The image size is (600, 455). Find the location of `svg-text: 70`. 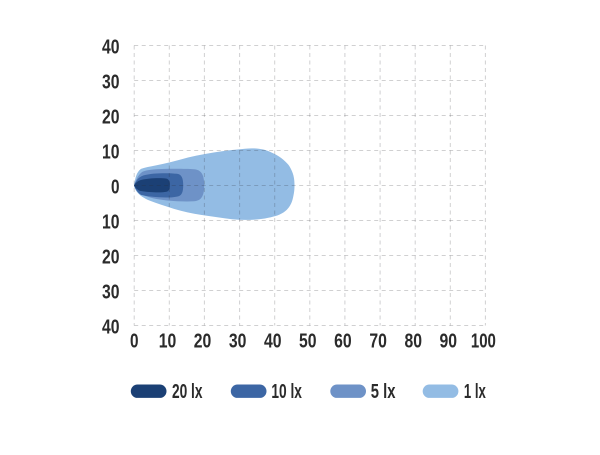

svg-text: 70 is located at coordinates (378, 342).